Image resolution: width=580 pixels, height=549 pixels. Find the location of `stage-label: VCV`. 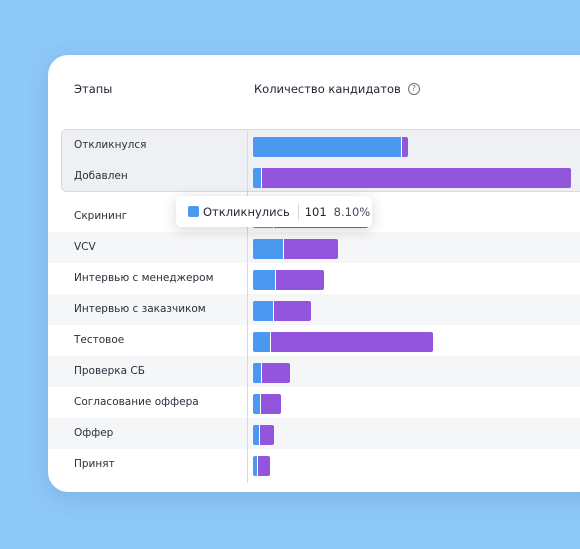

stage-label: VCV is located at coordinates (85, 247).